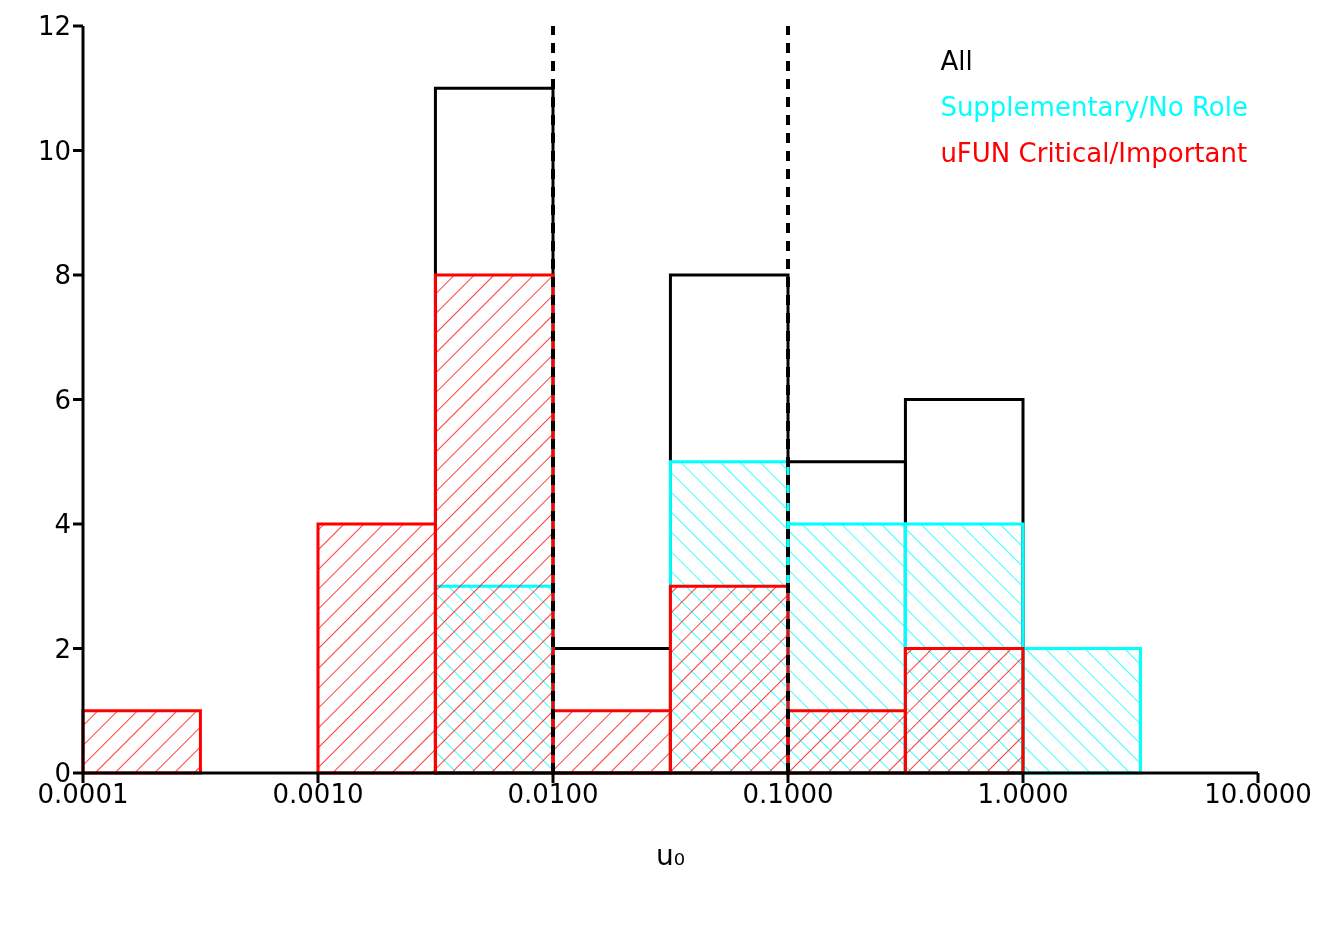 The width and height of the screenshot is (1343, 932). I want to click on x-axis-title: u₀, so click(670, 855).